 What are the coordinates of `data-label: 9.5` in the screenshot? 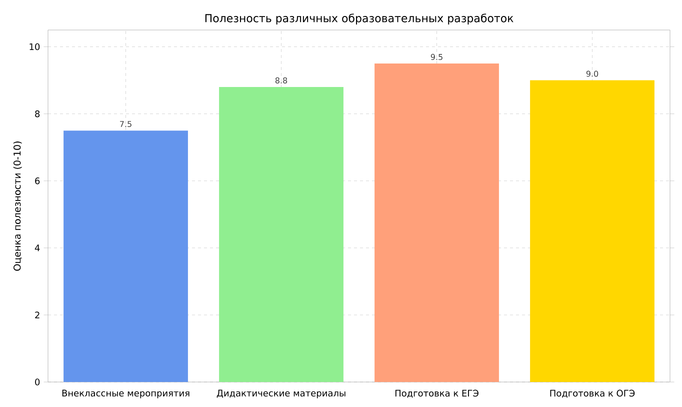 It's located at (436, 57).